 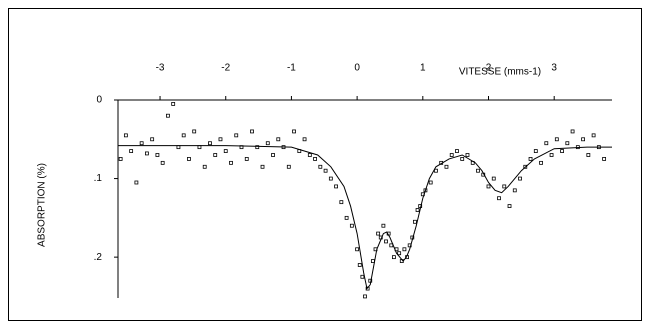 What do you see at coordinates (554, 68) in the screenshot?
I see `x-tick-label: 3` at bounding box center [554, 68].